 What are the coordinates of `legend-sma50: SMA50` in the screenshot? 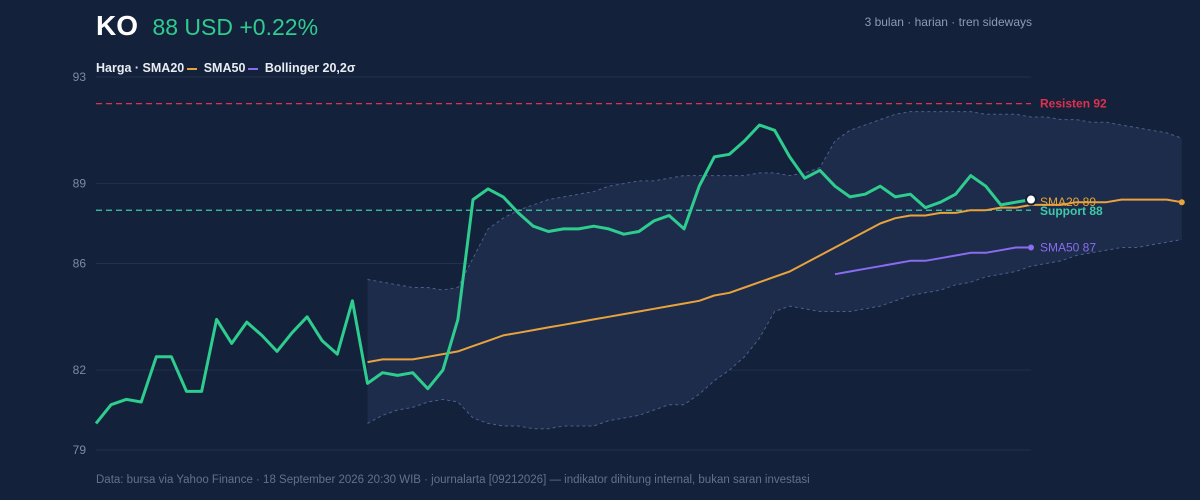 It's located at (224, 68).